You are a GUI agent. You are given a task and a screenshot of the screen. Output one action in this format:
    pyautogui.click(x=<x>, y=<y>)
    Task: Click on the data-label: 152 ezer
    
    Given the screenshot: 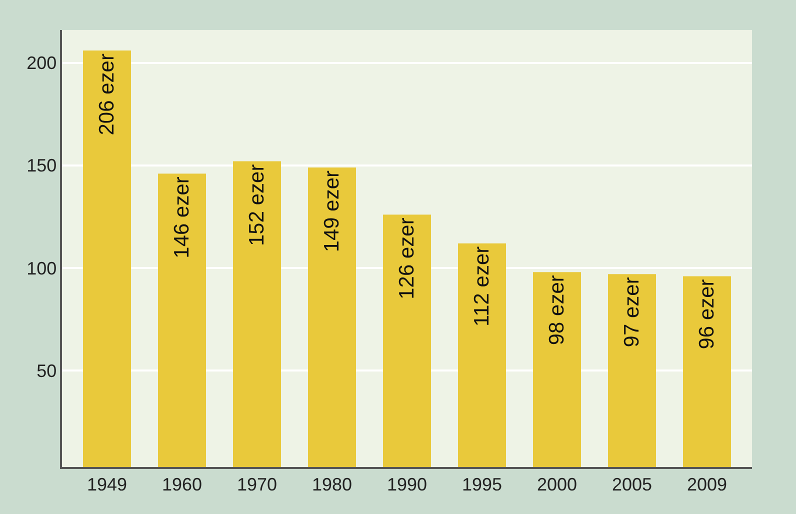 What is the action you would take?
    pyautogui.click(x=257, y=205)
    